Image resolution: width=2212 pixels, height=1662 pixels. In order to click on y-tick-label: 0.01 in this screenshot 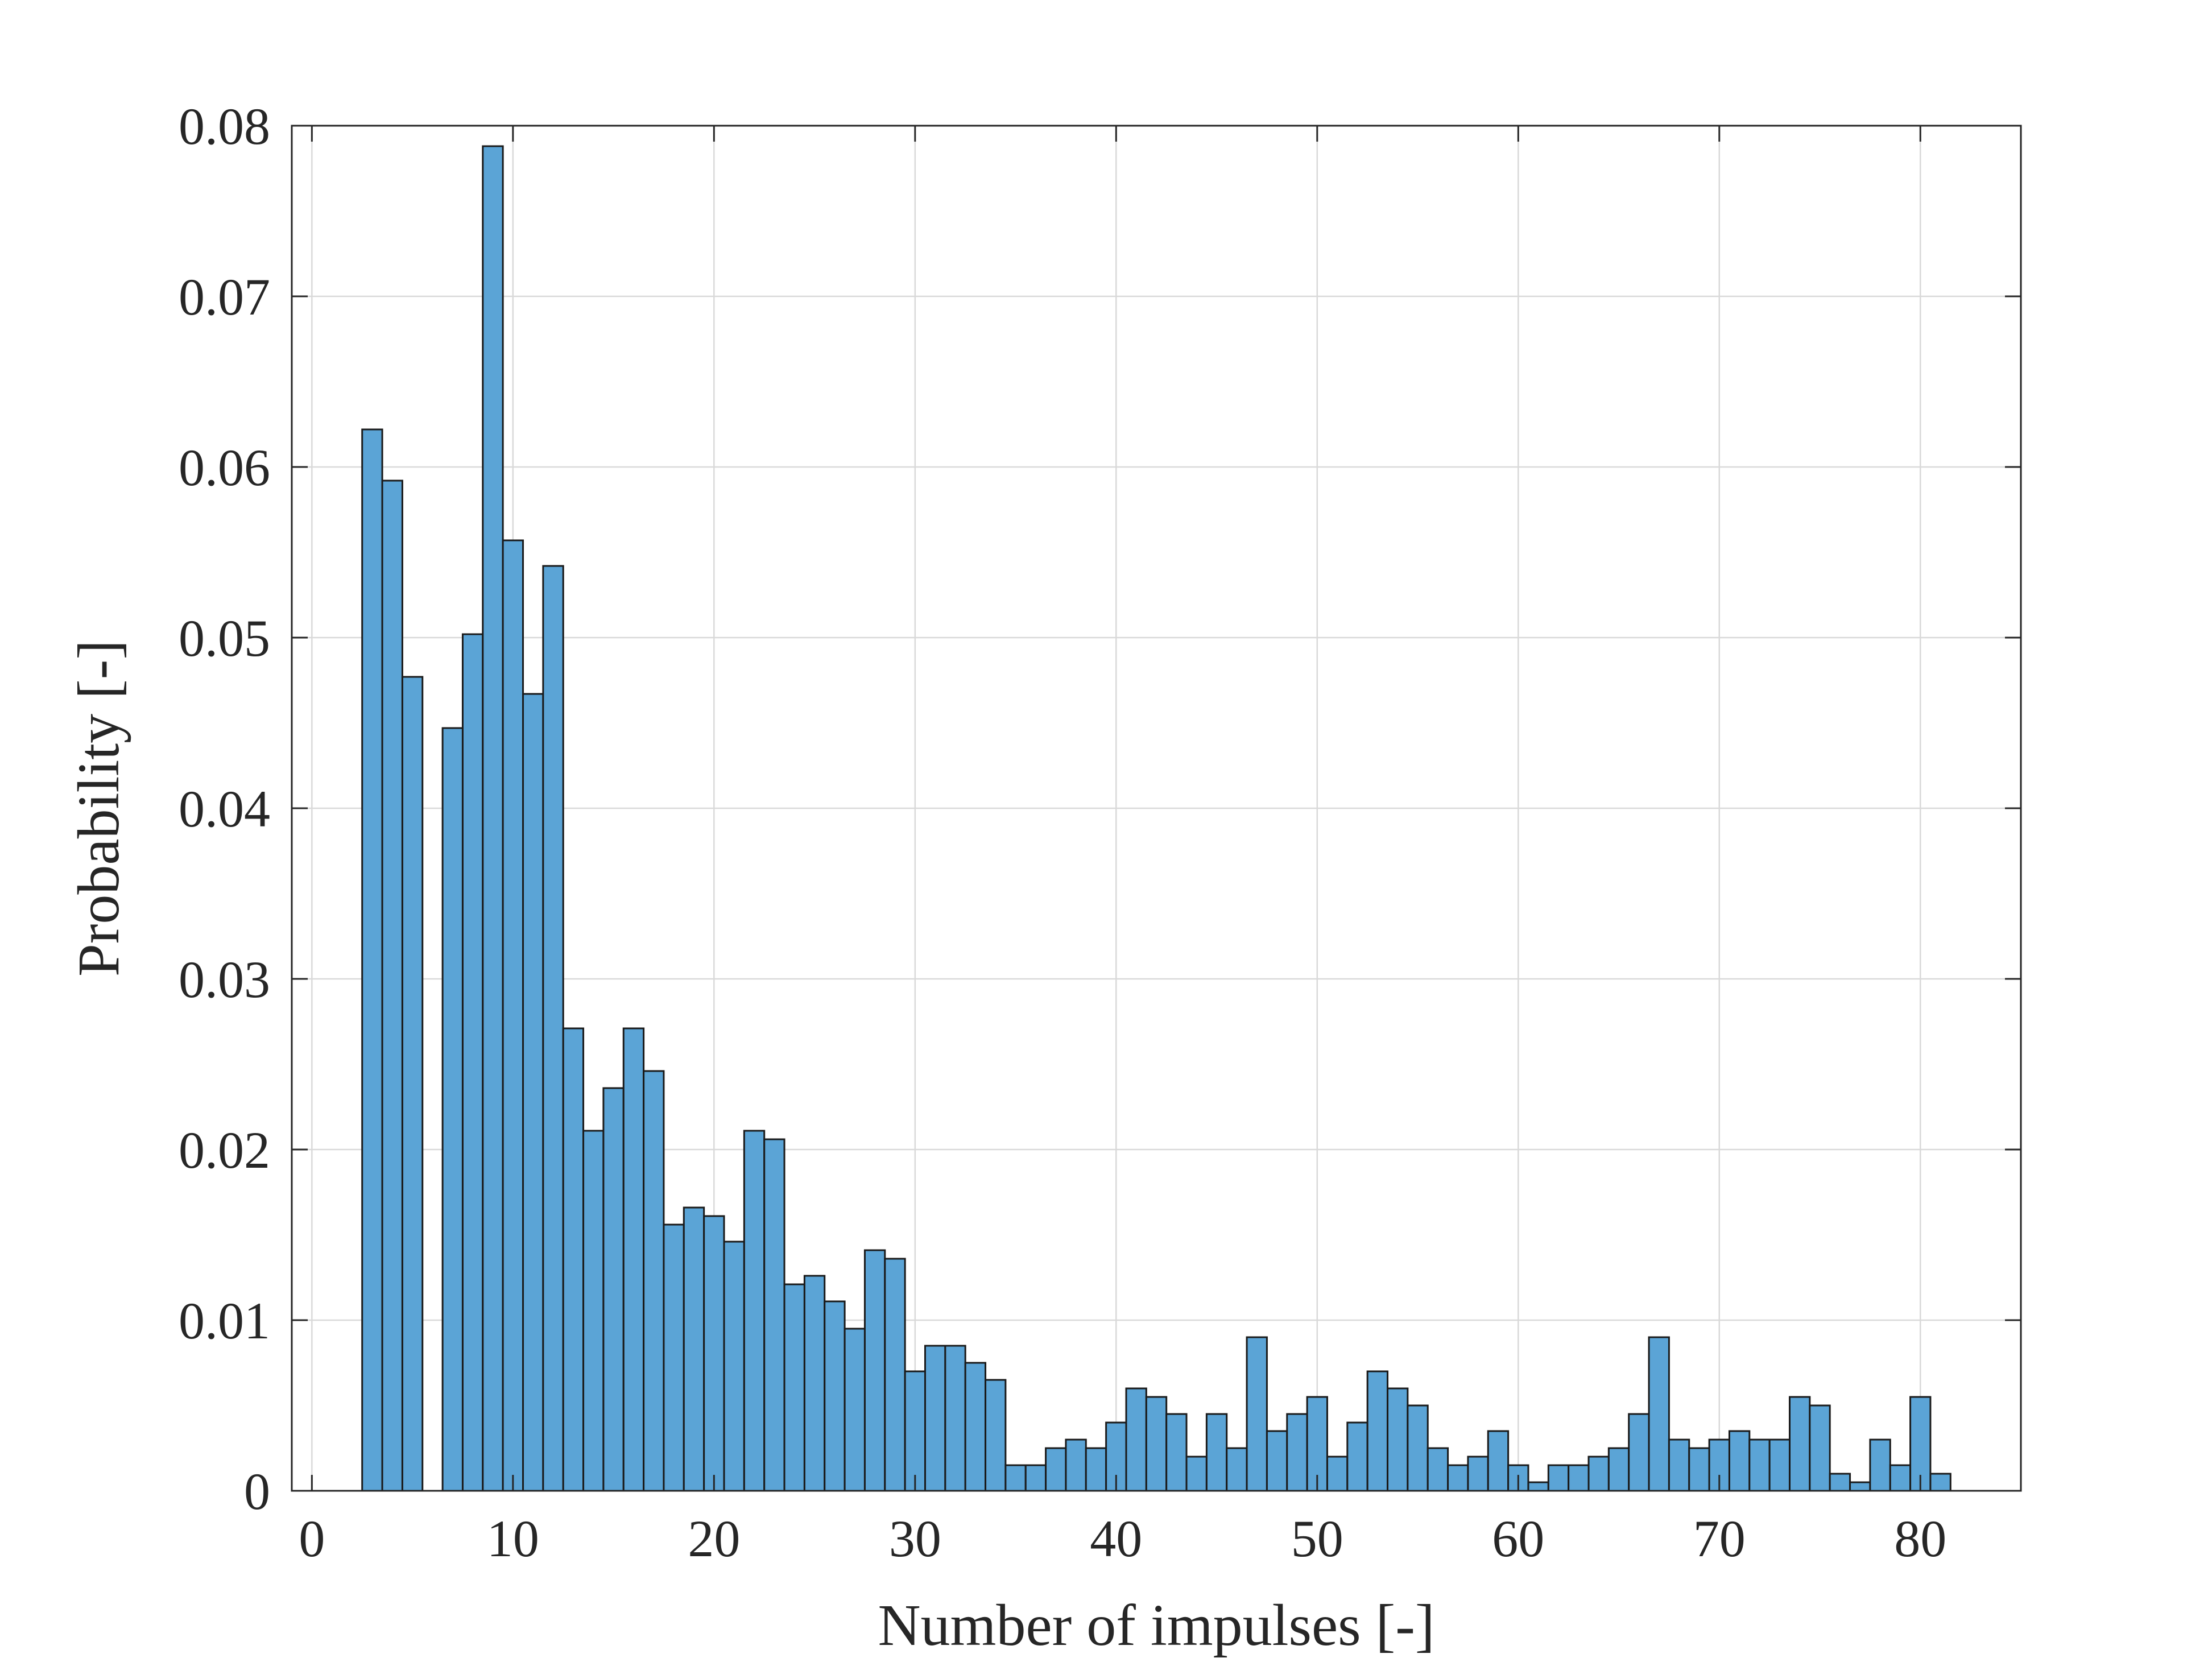, I will do `click(224, 1321)`.